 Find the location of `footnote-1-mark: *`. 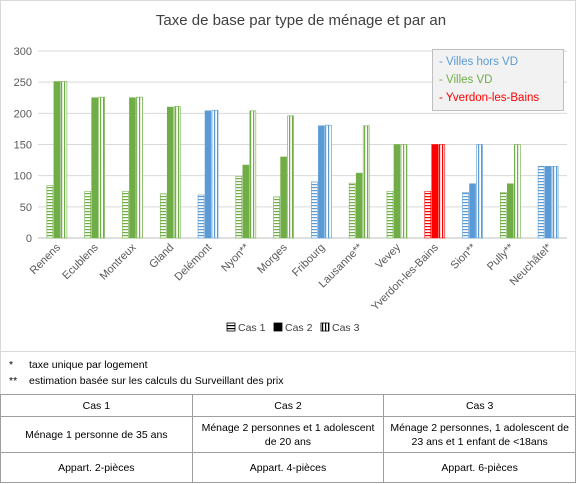

footnote-1-mark: * is located at coordinates (11, 365).